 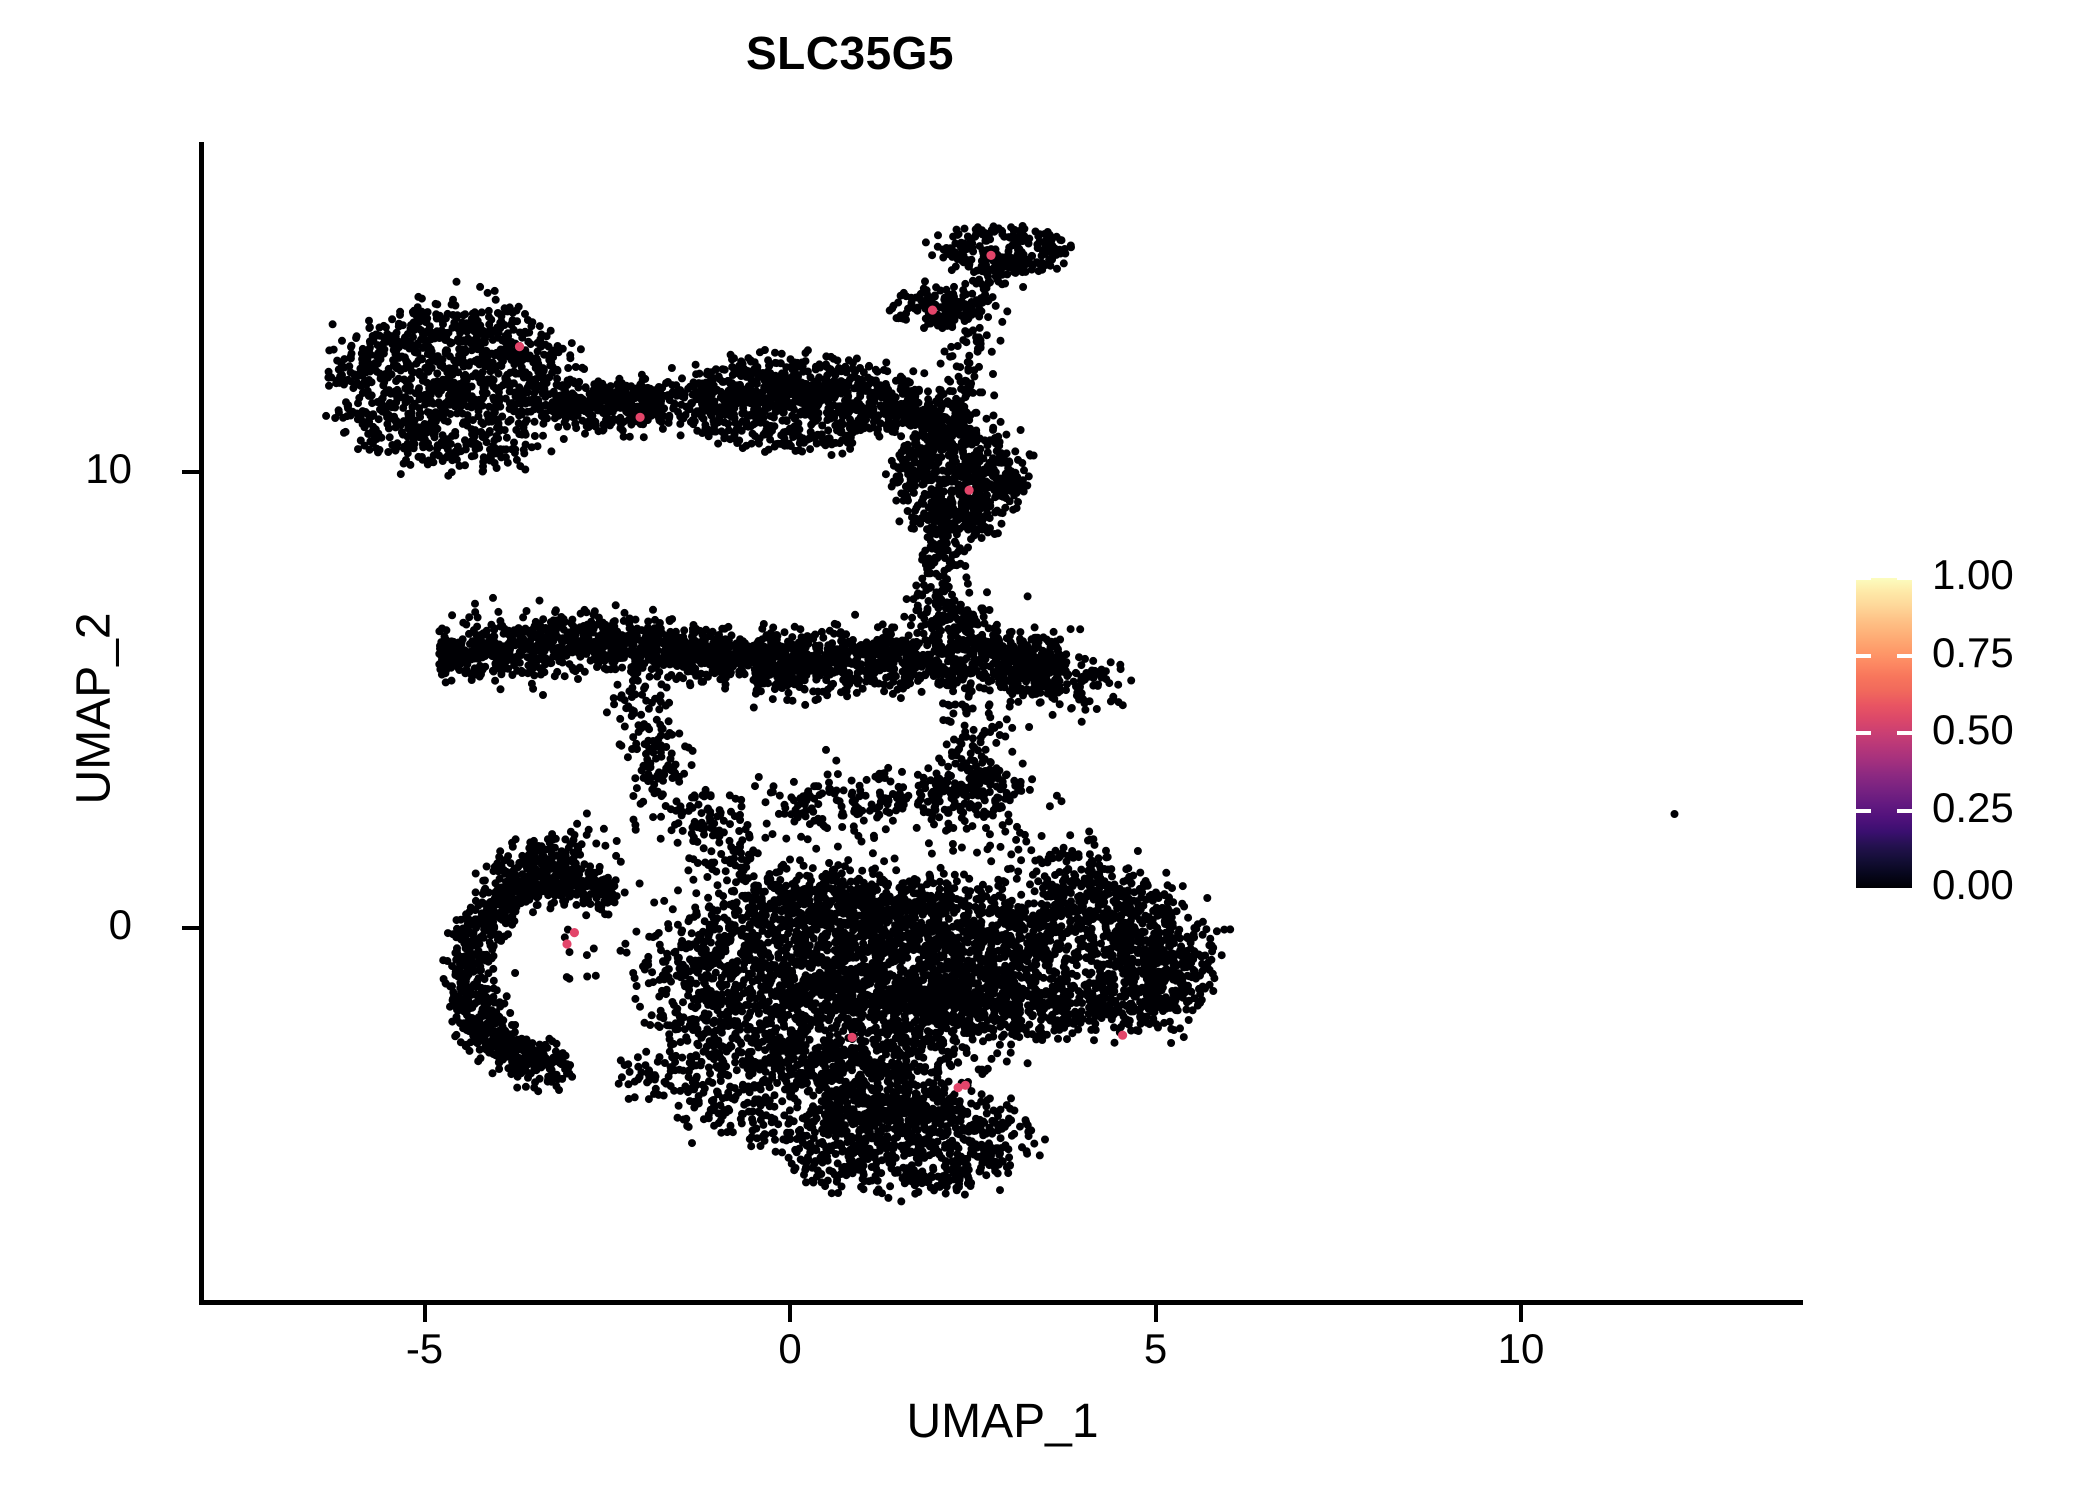 I want to click on y-tick-label: 0, so click(x=120, y=924).